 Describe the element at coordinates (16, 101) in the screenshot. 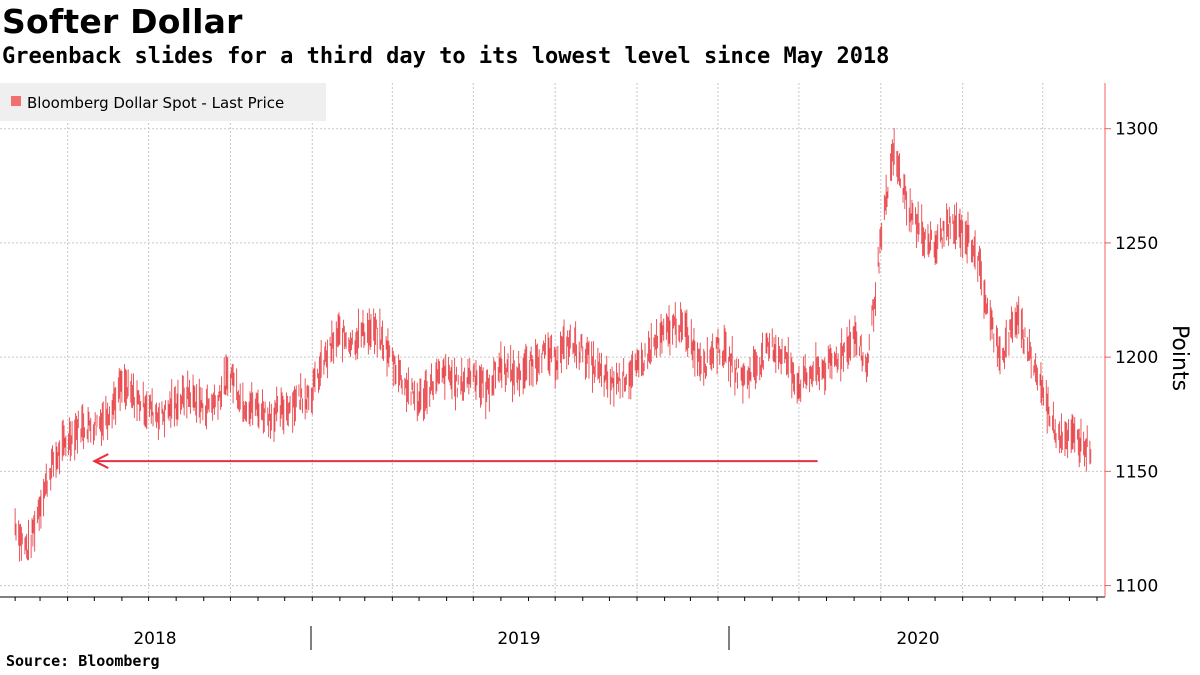

I see `legend-swatch` at that location.